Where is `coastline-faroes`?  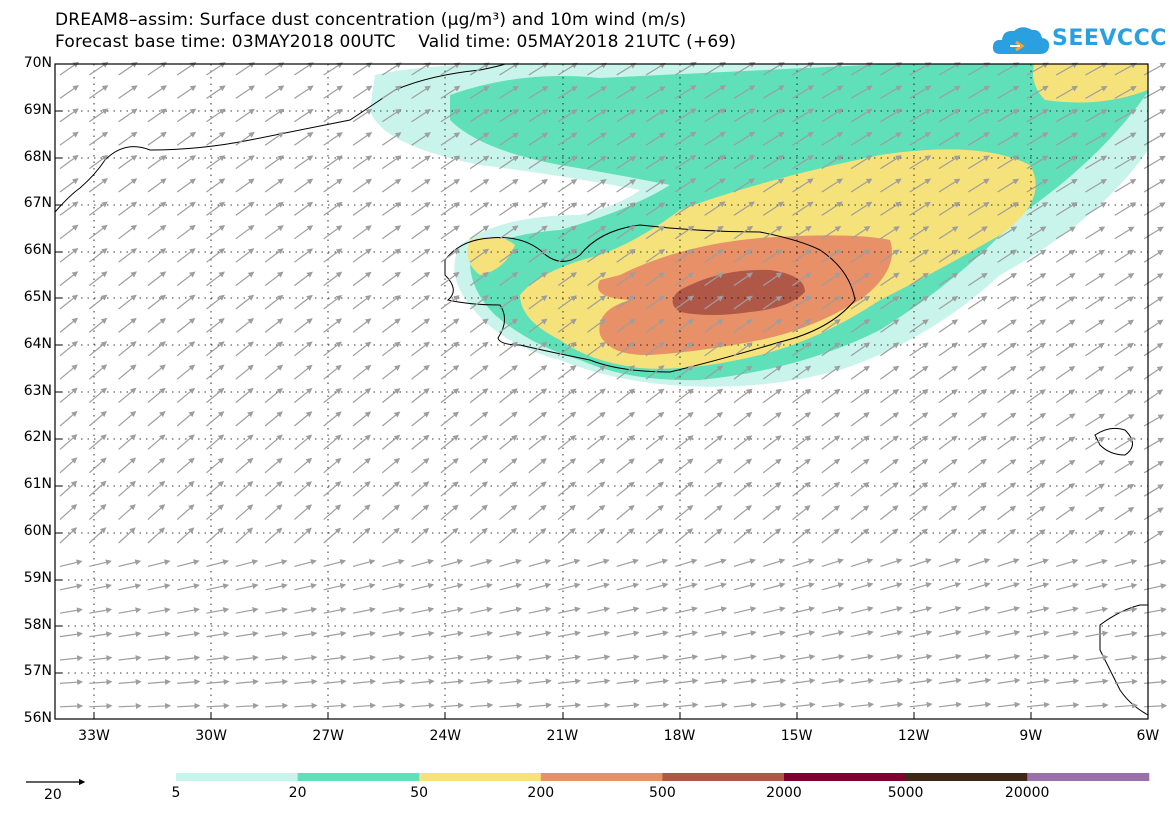 coastline-faroes is located at coordinates (1113, 441).